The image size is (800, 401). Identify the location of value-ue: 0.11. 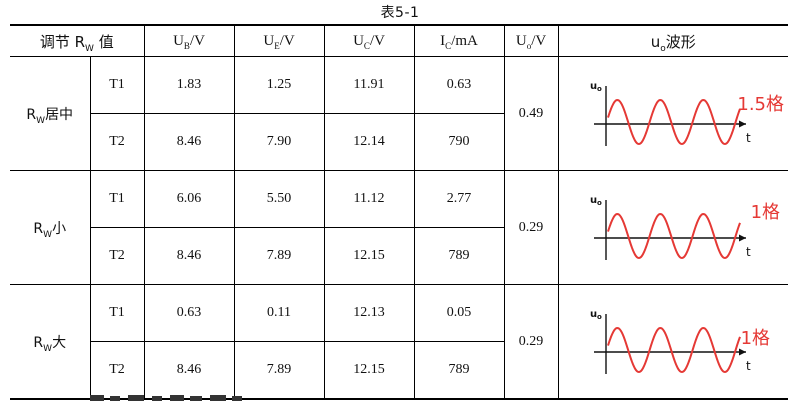
(279, 313).